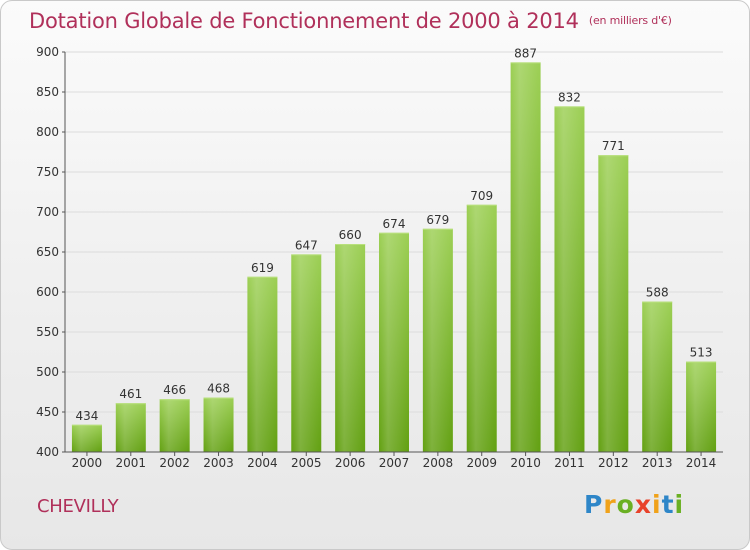 Image resolution: width=750 pixels, height=550 pixels. What do you see at coordinates (481, 463) in the screenshot?
I see `x-tick-label: 2009` at bounding box center [481, 463].